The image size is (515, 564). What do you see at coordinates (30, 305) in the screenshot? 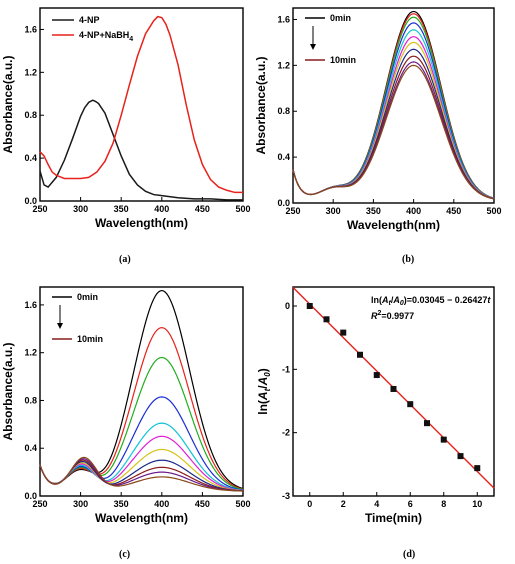
I see `panel-c-y-tick-label: 1.6` at bounding box center [30, 305].